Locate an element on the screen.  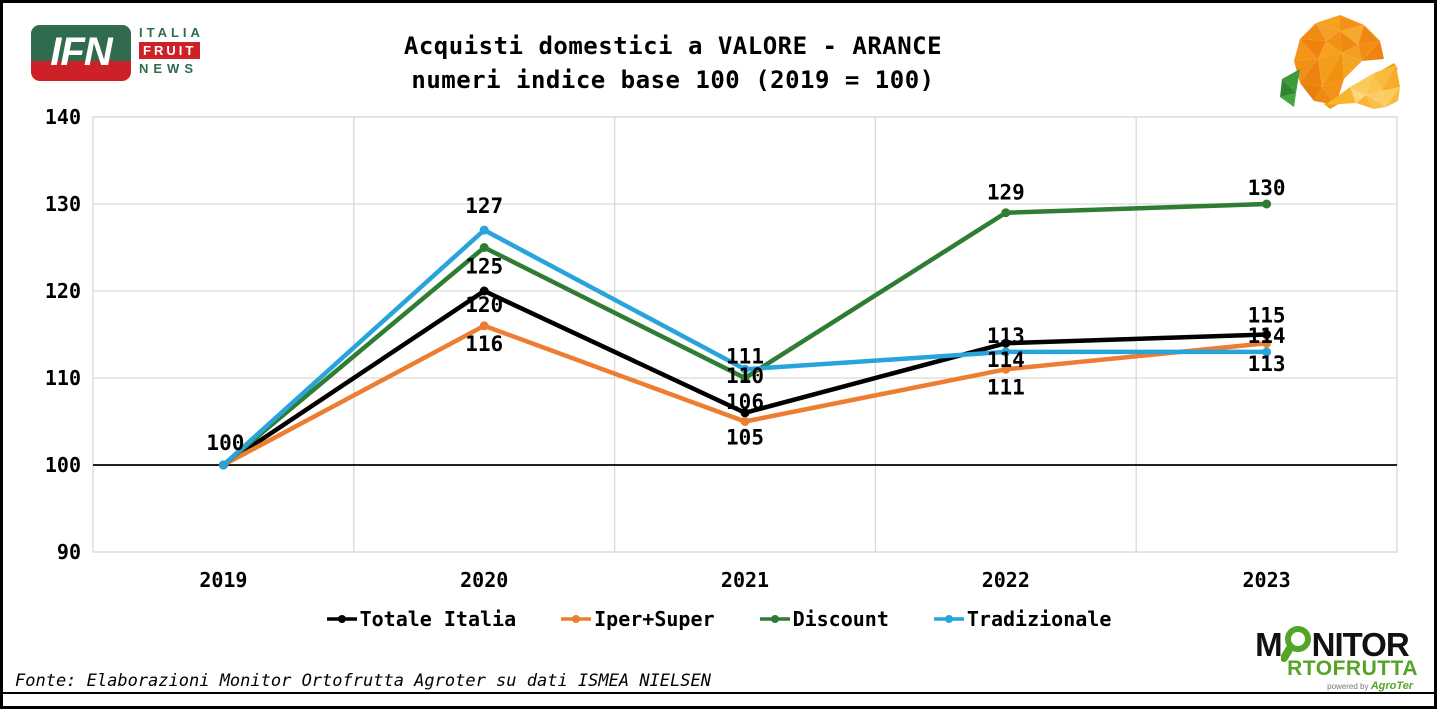
y-axis-tick: 130 is located at coordinates (63, 204).